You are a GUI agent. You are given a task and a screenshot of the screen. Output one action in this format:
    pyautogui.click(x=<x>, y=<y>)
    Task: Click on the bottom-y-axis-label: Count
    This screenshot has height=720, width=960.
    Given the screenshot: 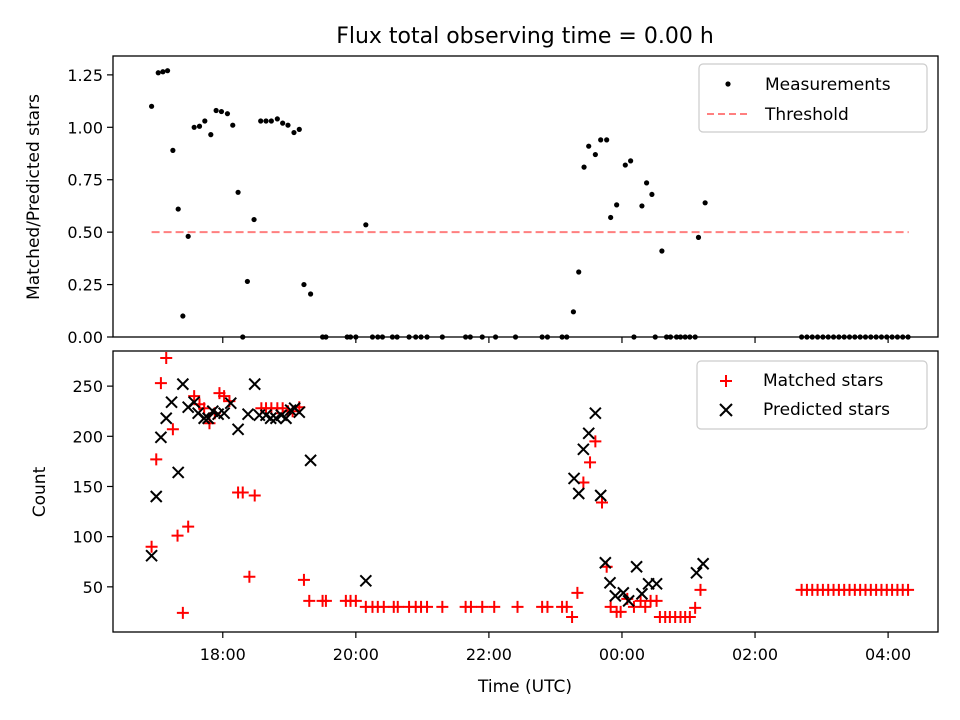 What is the action you would take?
    pyautogui.click(x=40, y=491)
    